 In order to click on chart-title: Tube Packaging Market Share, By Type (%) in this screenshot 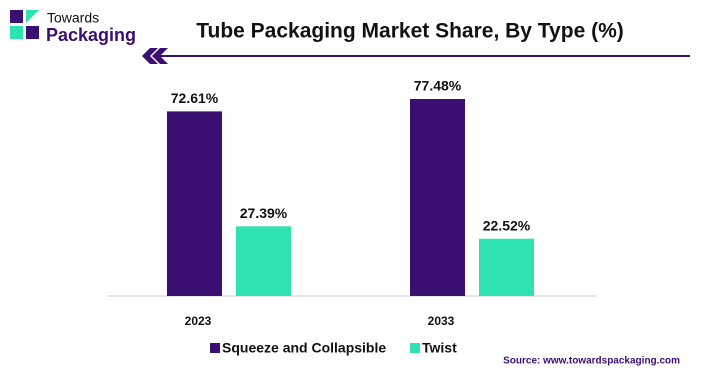, I will do `click(410, 31)`.